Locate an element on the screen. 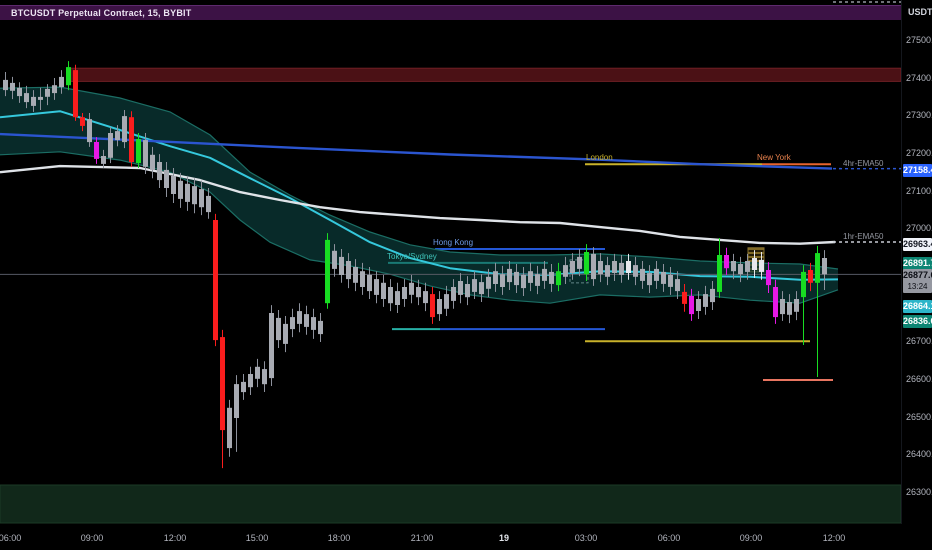 This screenshot has height=550, width=932. axis-currency-label: USDT is located at coordinates (920, 12).